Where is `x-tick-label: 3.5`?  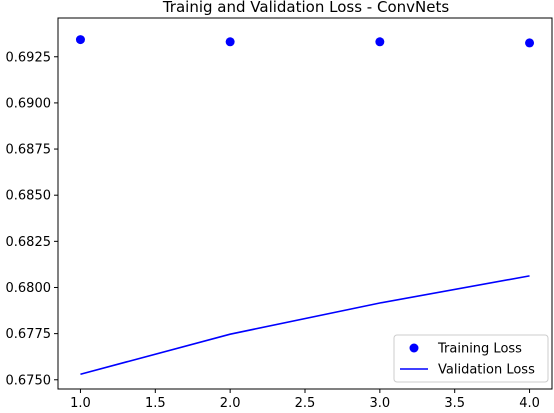 x-tick-label: 3.5 is located at coordinates (454, 403).